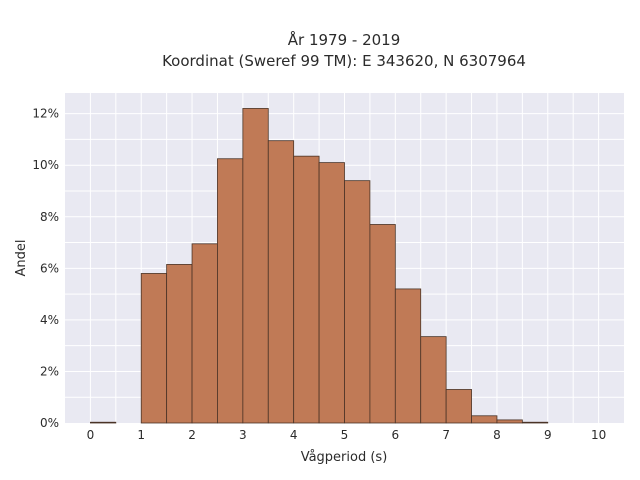 This screenshot has width=640, height=480. Describe the element at coordinates (230, 291) in the screenshot. I see `bar-2.5` at that location.